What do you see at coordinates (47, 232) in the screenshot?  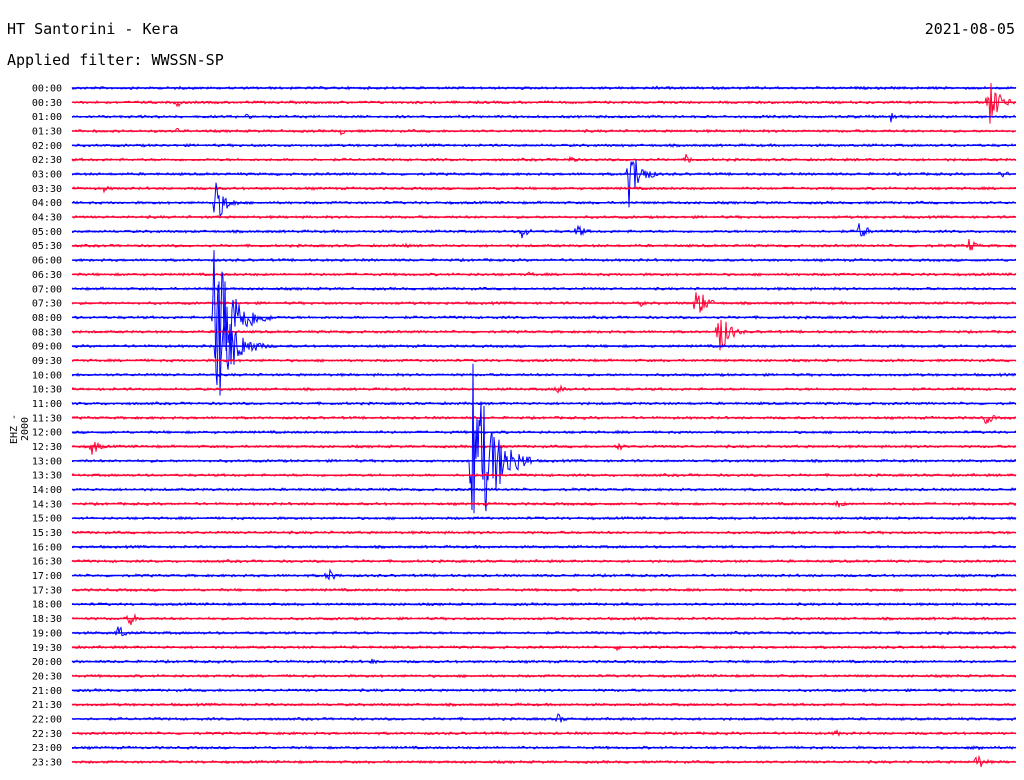 I see `row-time-label: 05:00` at bounding box center [47, 232].